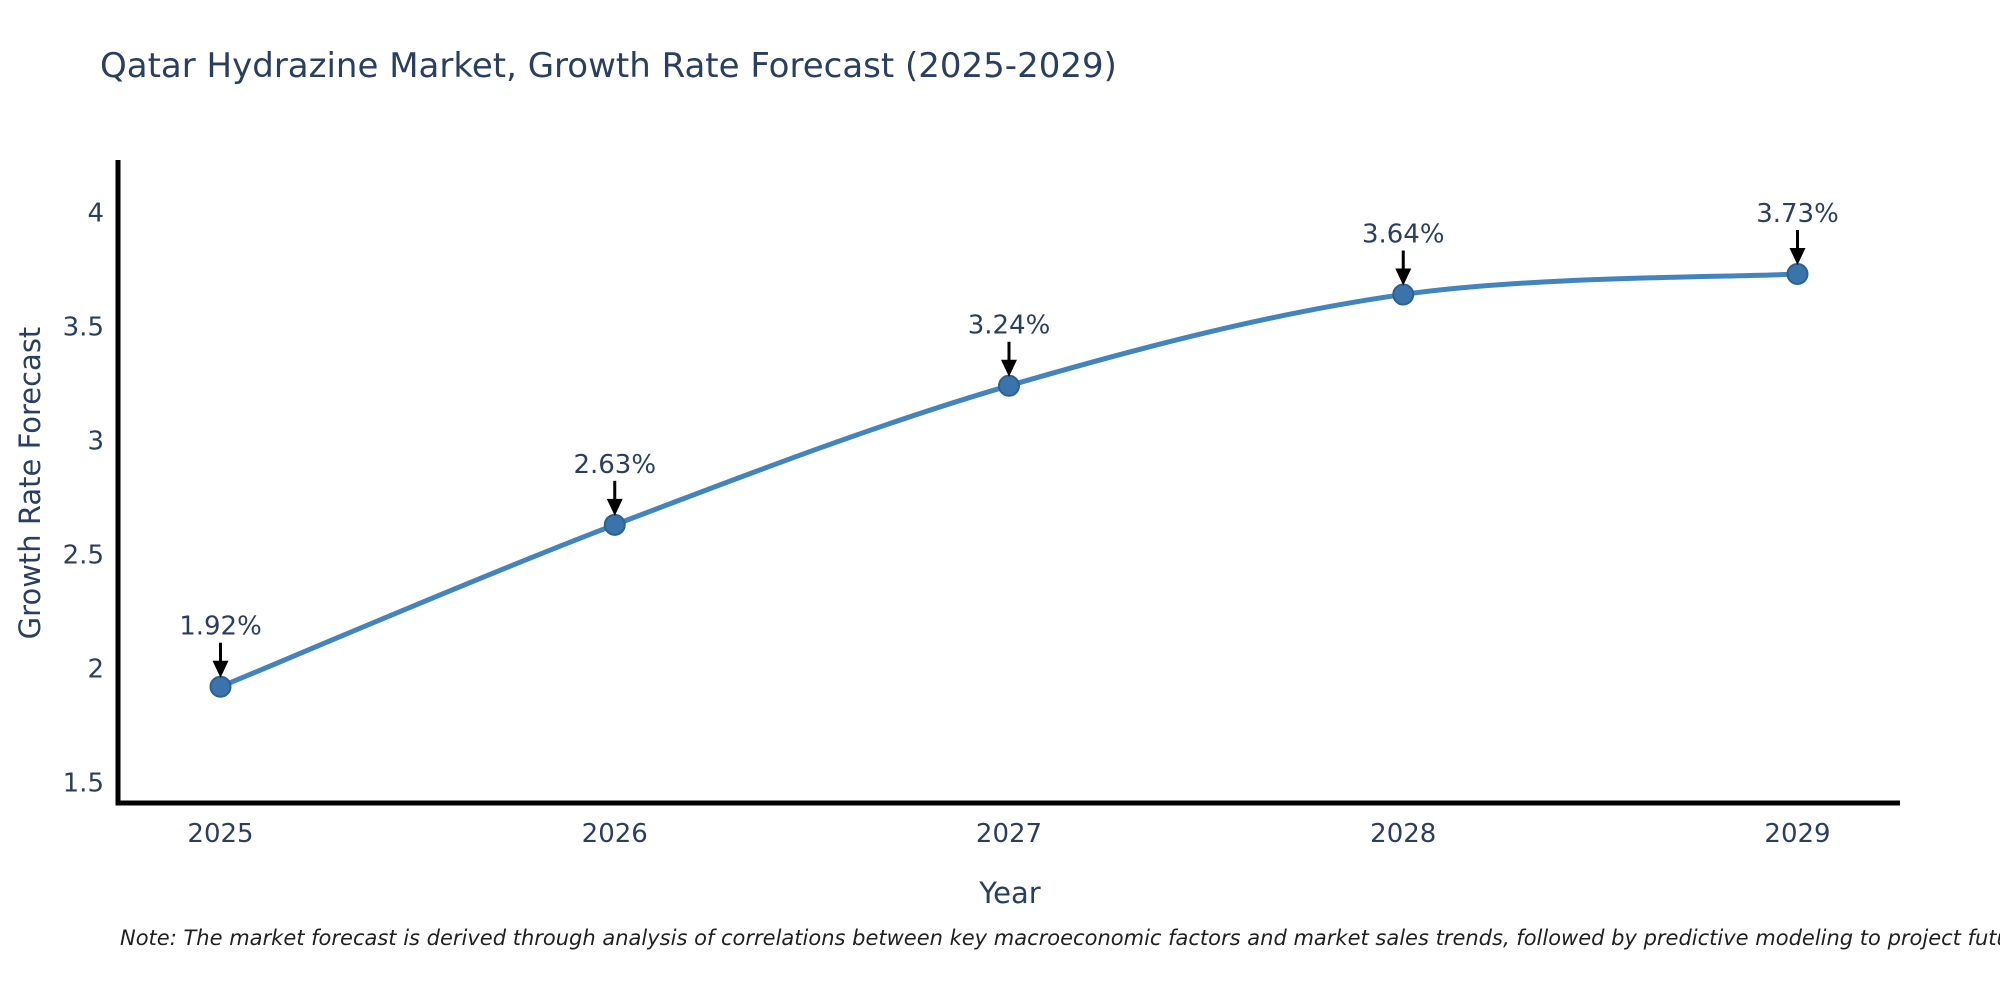 This screenshot has width=2000, height=1000. I want to click on y-tick-label: 3.5, so click(83, 327).